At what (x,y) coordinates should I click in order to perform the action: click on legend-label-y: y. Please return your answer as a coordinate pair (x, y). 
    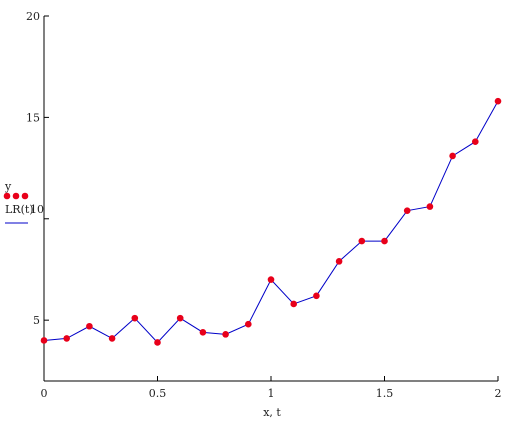
    Looking at the image, I should click on (8, 186).